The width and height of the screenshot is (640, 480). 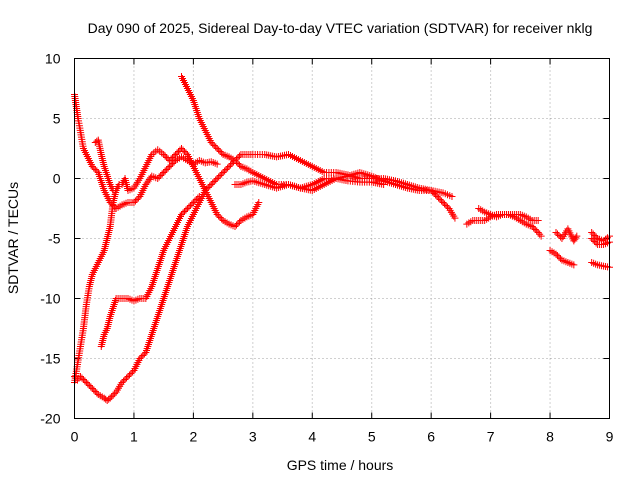 What do you see at coordinates (340, 465) in the screenshot?
I see `x-axis-label: GPS time / hours` at bounding box center [340, 465].